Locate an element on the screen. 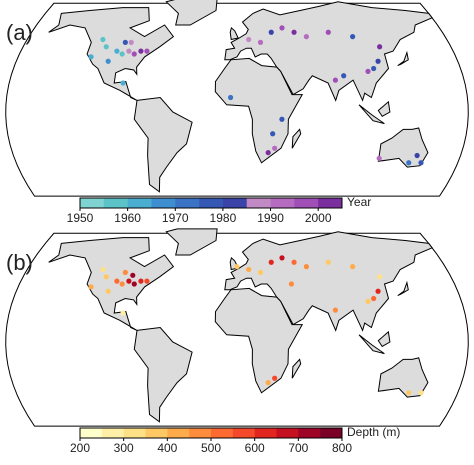 This screenshot has height=465, width=474. colorbar-tick-label: 700 is located at coordinates (298, 448).